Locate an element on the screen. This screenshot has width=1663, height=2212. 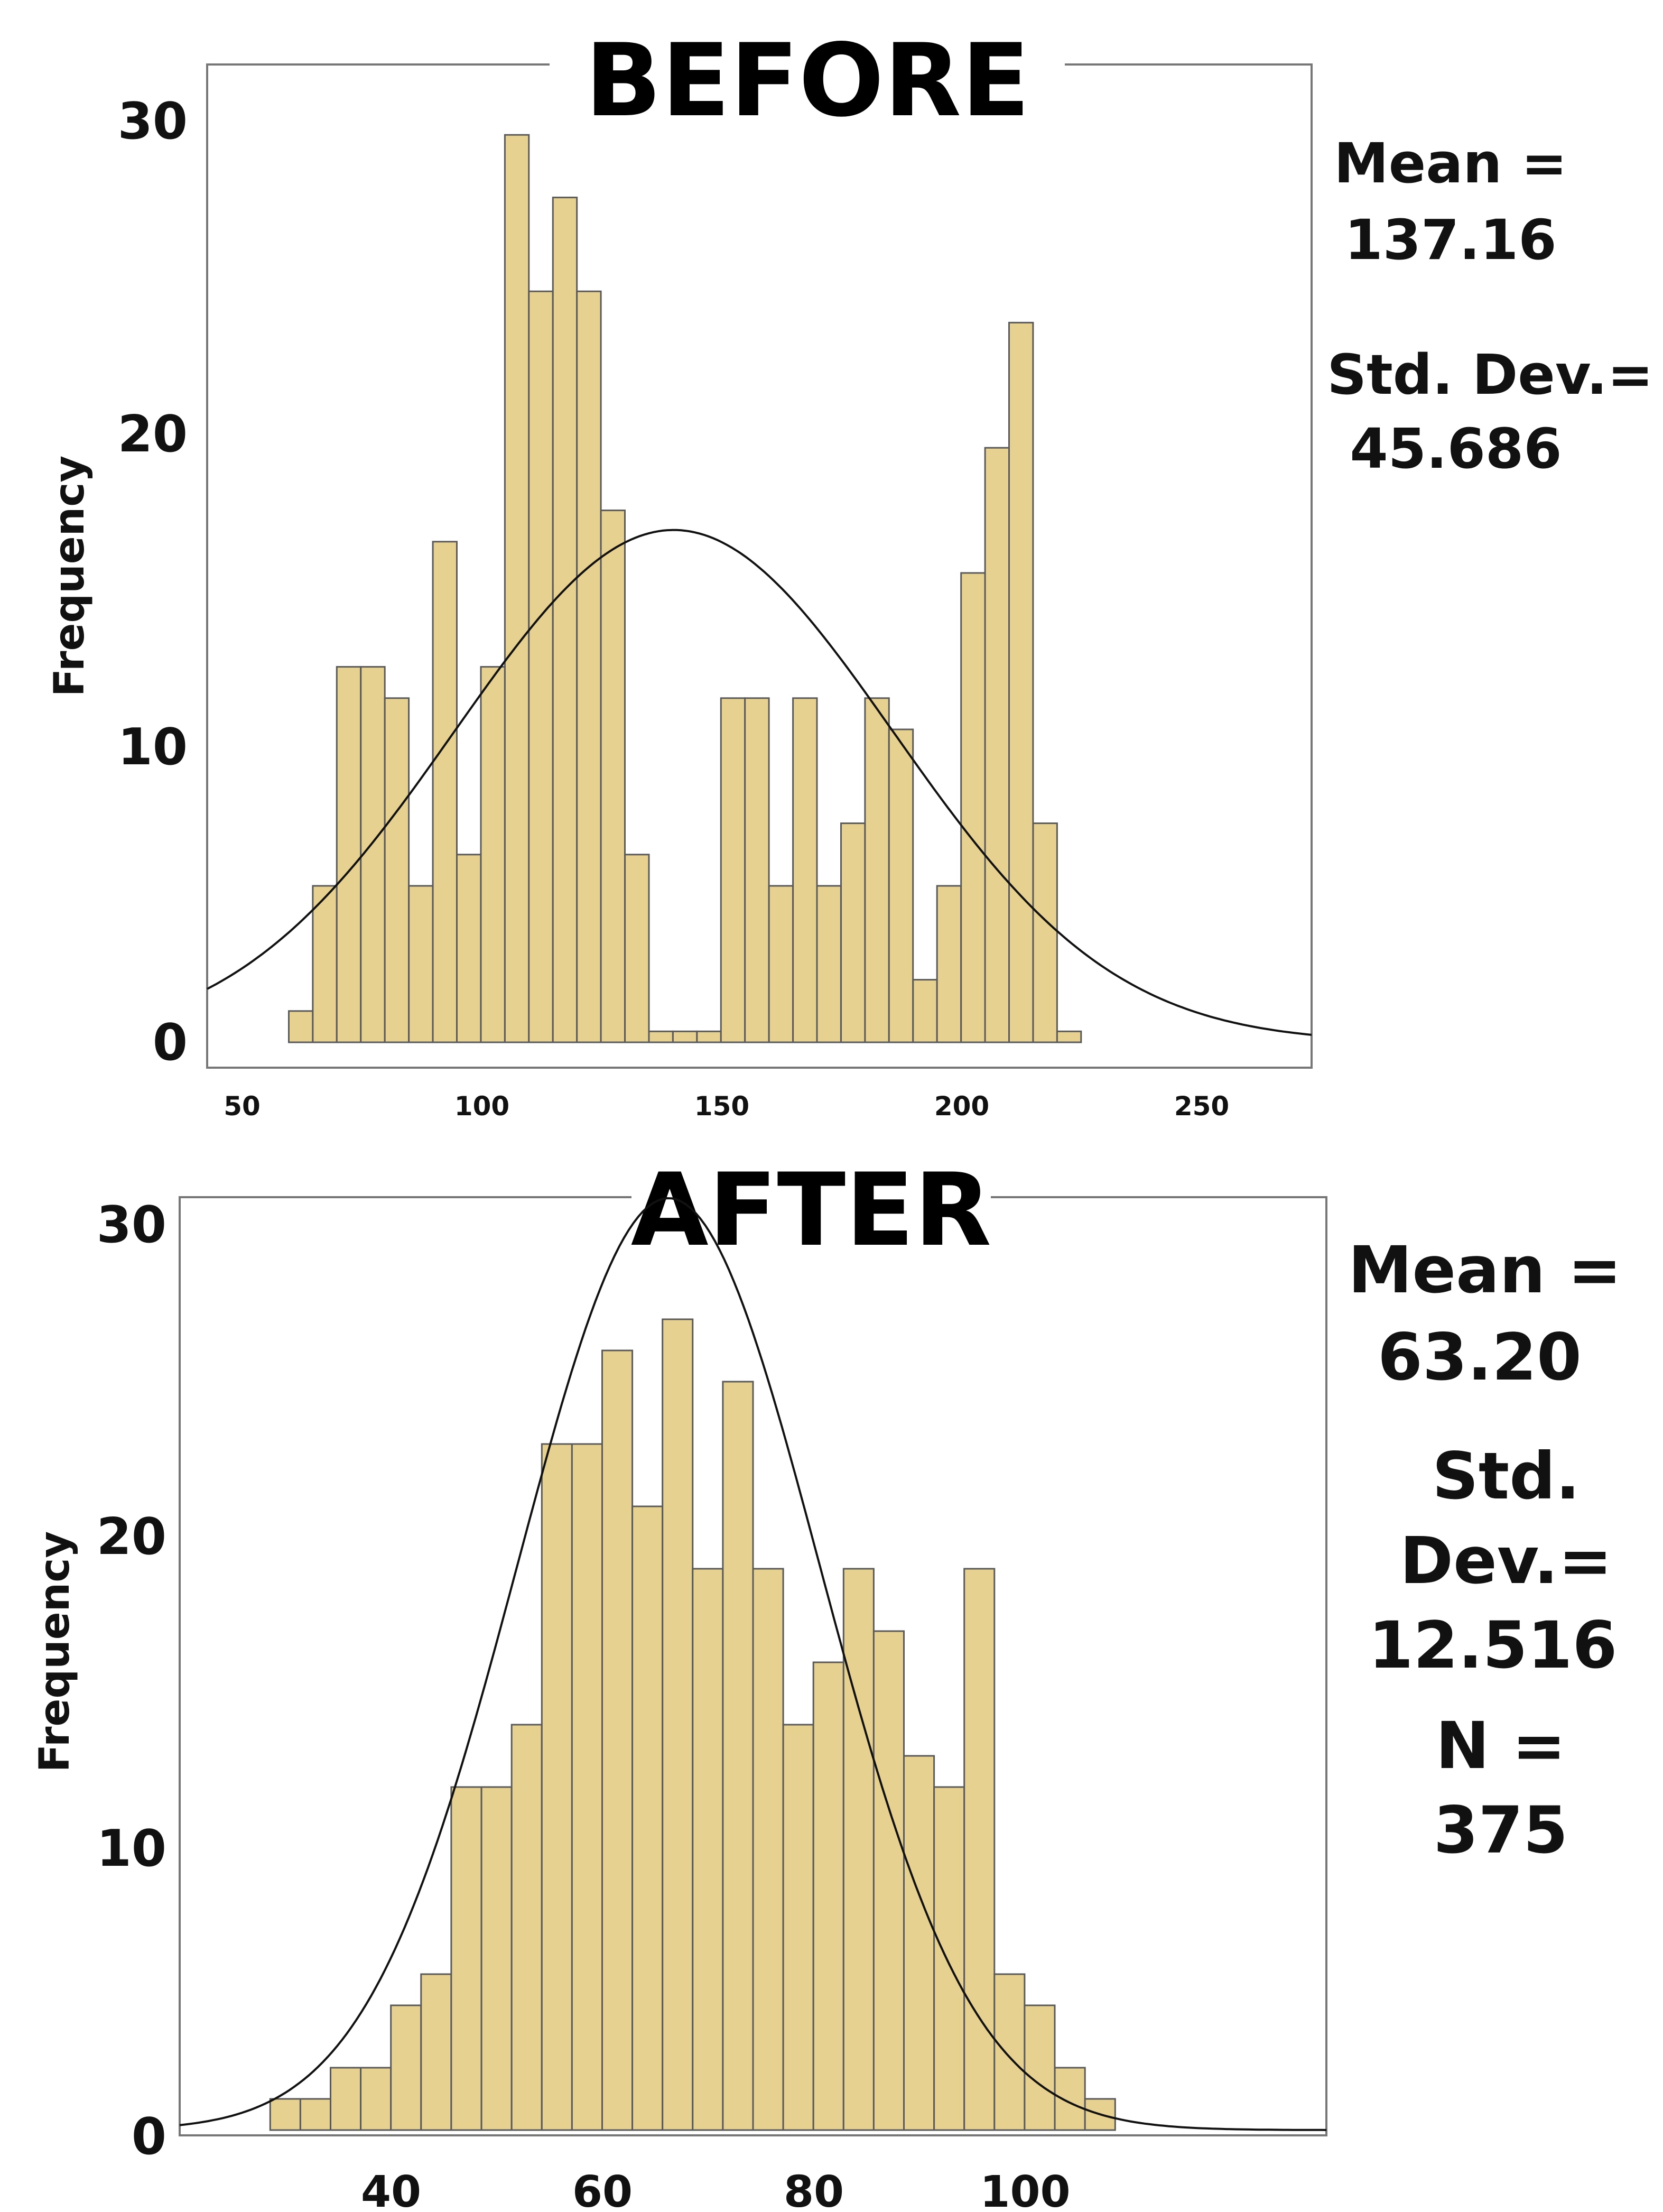
before-xtick-50: 50 is located at coordinates (243, 1106).